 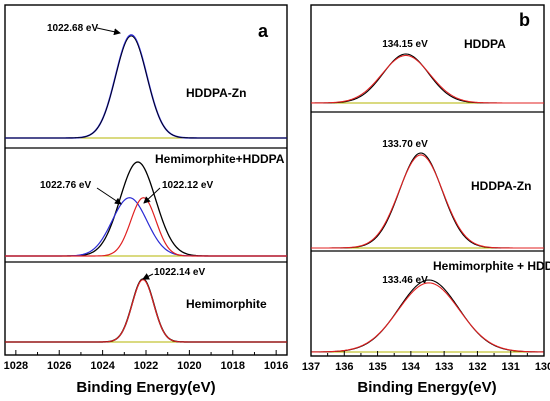 I want to click on panel-b-tick-label: 132, so click(x=477, y=367).